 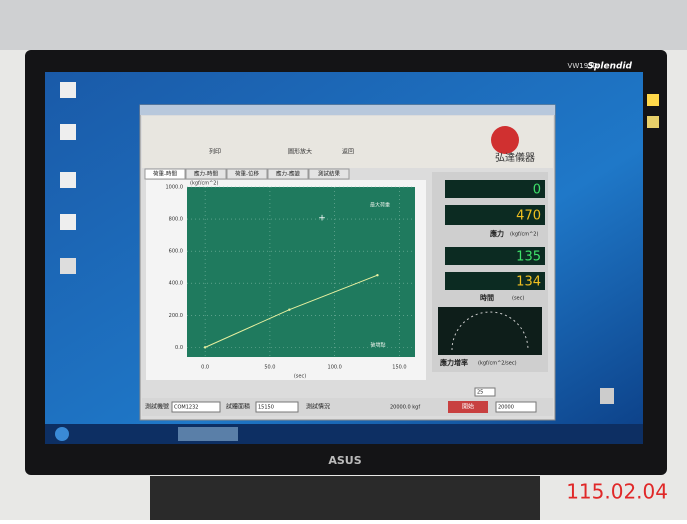 What do you see at coordinates (157, 407) in the screenshot?
I see `machine-label: 測試機號` at bounding box center [157, 407].